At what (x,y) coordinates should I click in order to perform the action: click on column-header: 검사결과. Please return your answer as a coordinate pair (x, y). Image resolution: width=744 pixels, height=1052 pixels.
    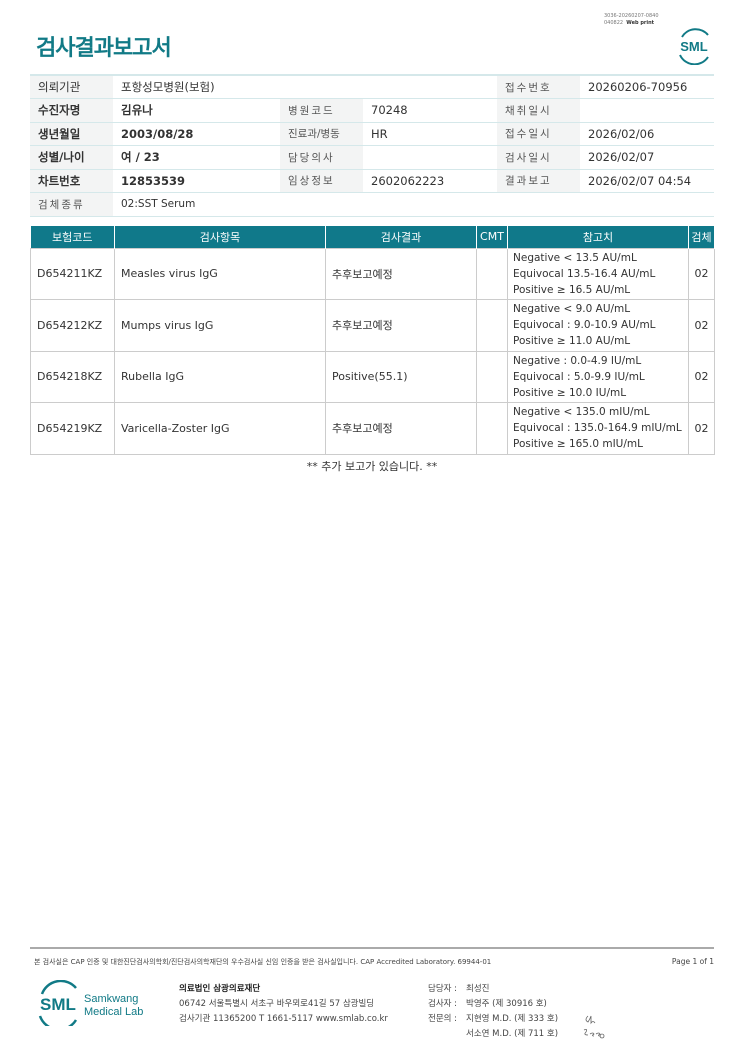
    Looking at the image, I should click on (401, 237).